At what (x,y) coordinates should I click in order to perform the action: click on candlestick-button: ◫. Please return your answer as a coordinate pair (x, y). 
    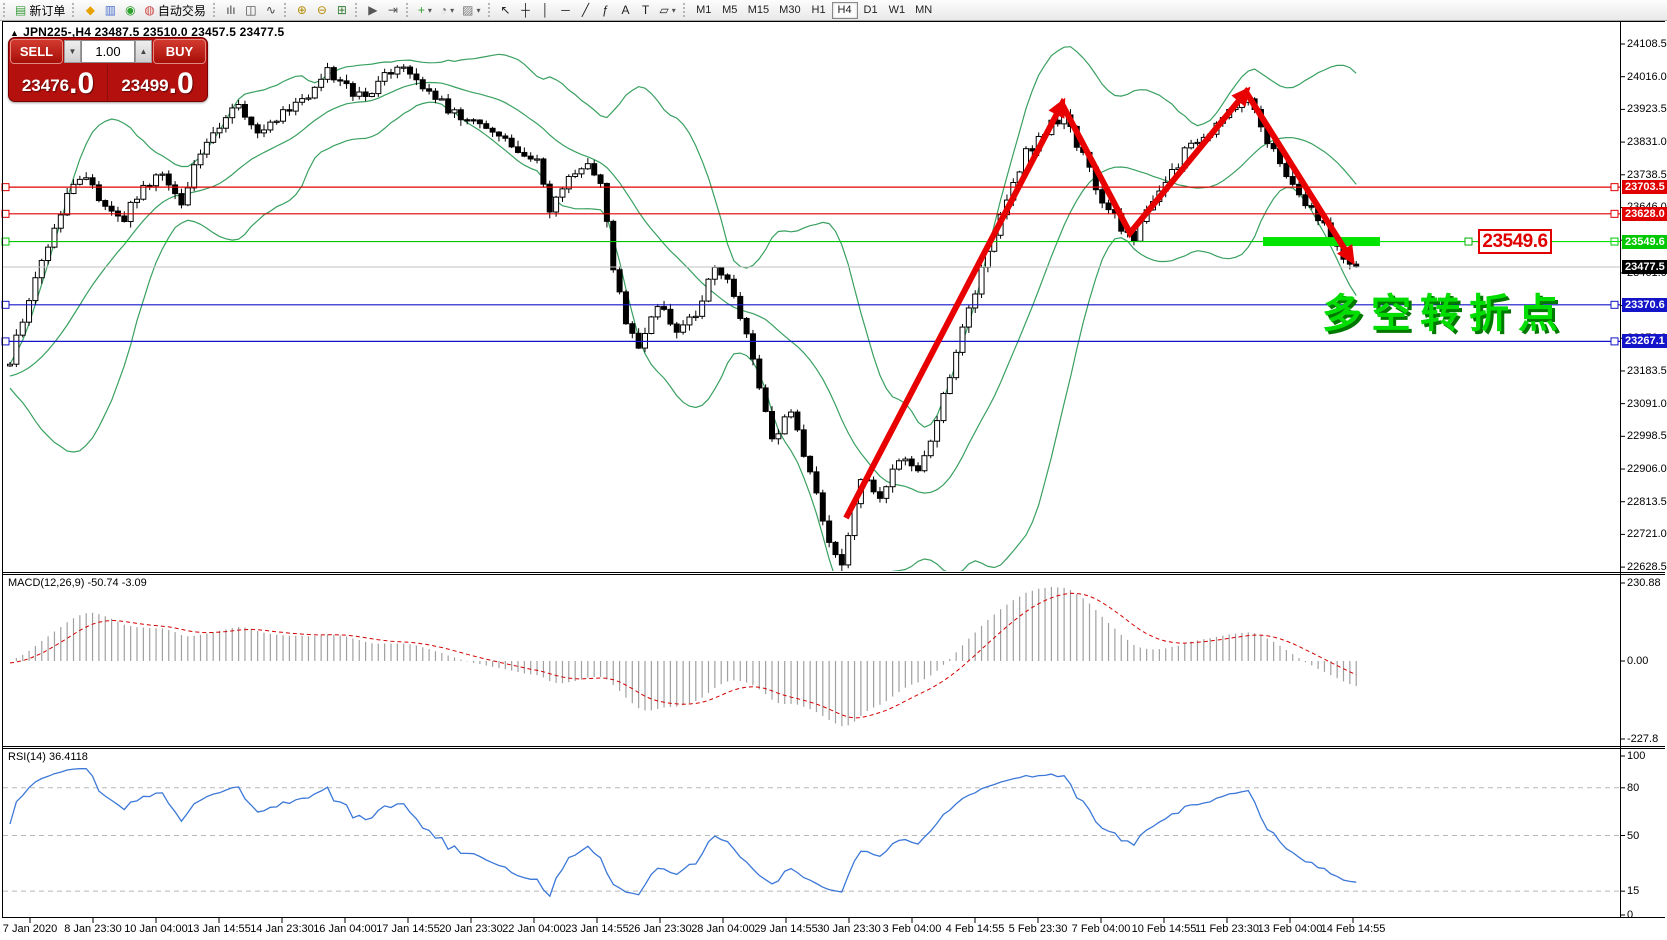
    Looking at the image, I should click on (251, 10).